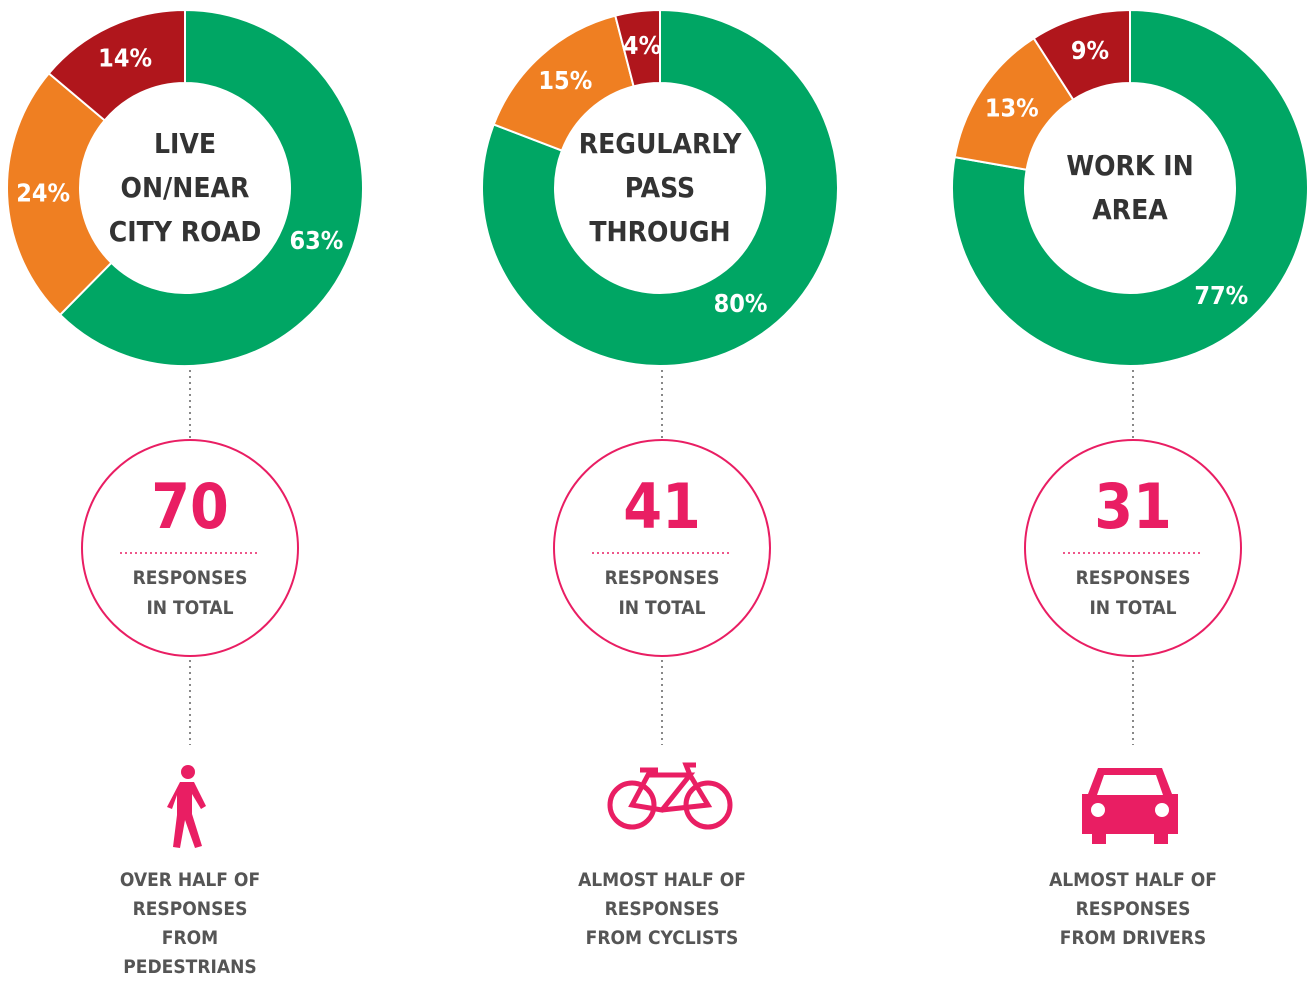 This screenshot has height=982, width=1309. I want to click on segment-label: 80%, so click(741, 303).